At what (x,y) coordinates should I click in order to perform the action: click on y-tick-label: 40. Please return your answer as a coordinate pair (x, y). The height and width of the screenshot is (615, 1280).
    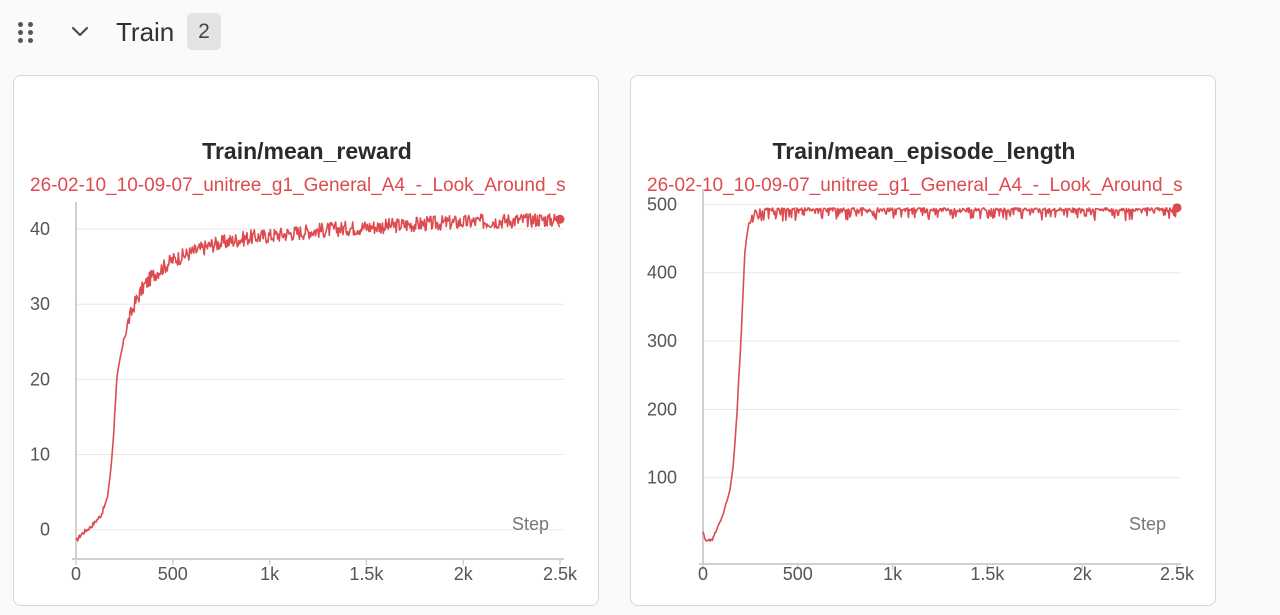
    Looking at the image, I should click on (40, 229).